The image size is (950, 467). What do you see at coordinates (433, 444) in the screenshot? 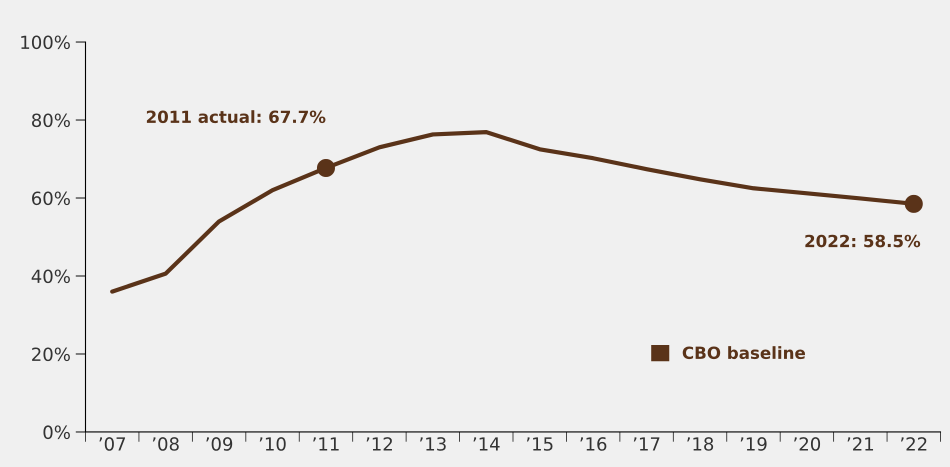
I see `x-tick-label: ’13` at bounding box center [433, 444].